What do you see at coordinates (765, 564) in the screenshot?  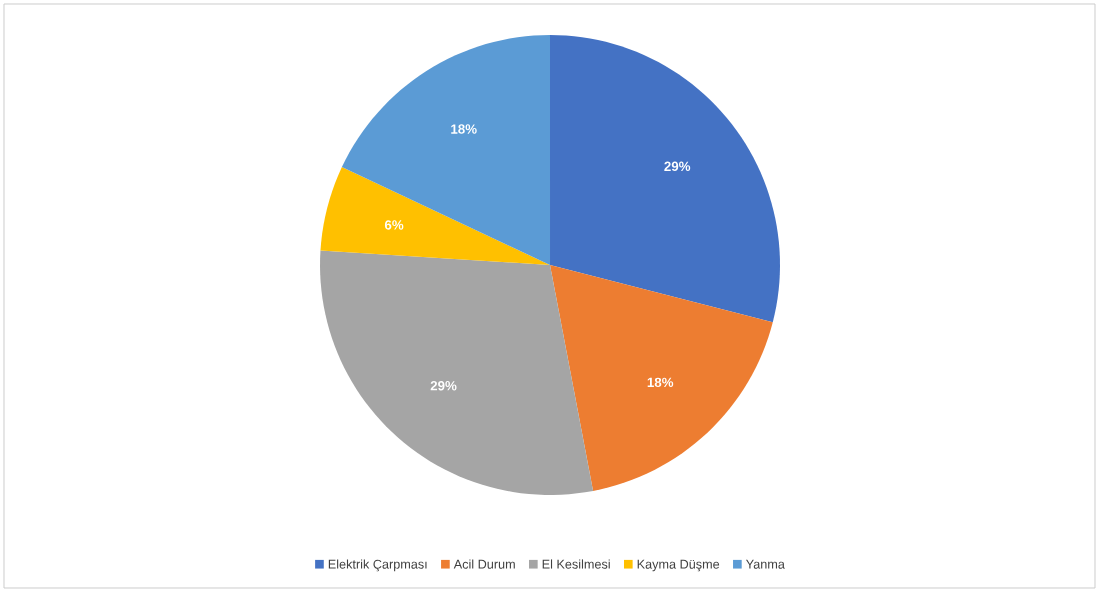 I see `legend-label: Yanma` at bounding box center [765, 564].